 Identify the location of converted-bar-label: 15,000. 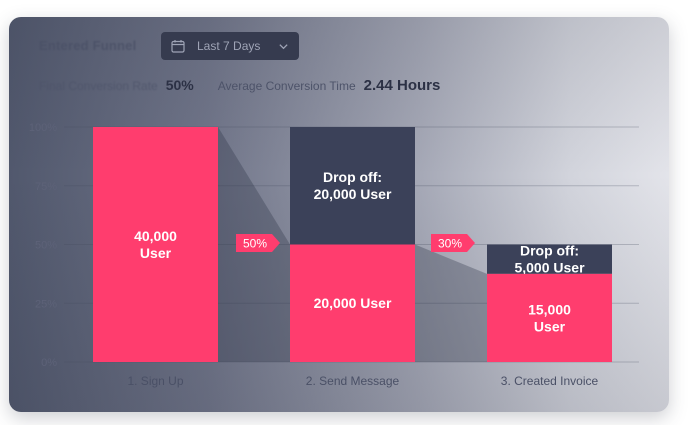
(549, 309).